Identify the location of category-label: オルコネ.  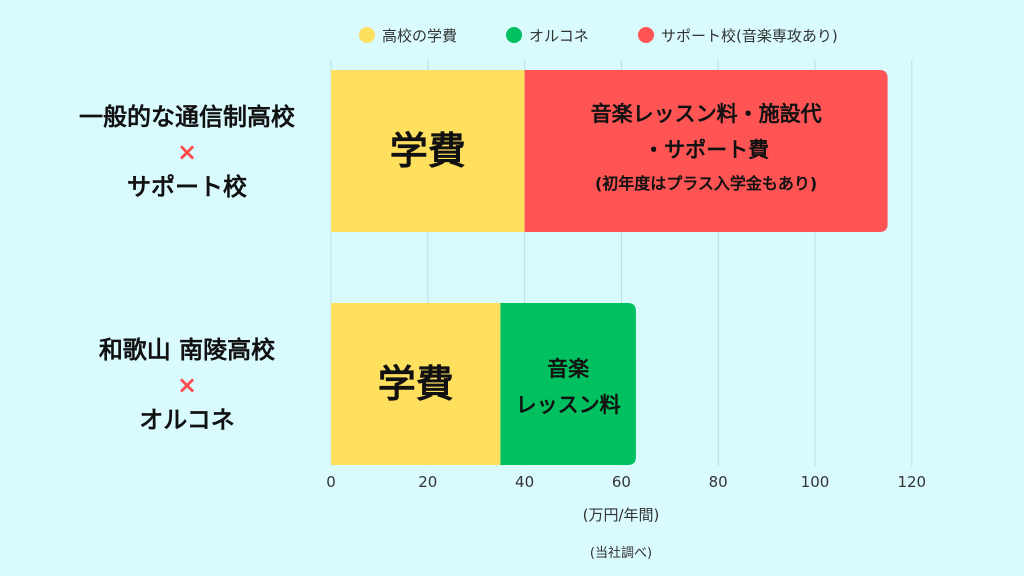
(187, 420).